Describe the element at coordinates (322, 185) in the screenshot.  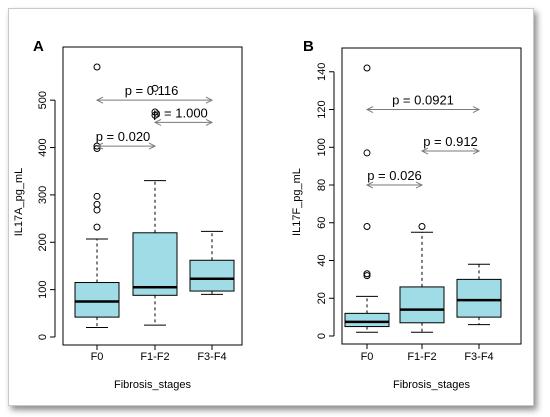
I see `y-tick-label: 80` at that location.